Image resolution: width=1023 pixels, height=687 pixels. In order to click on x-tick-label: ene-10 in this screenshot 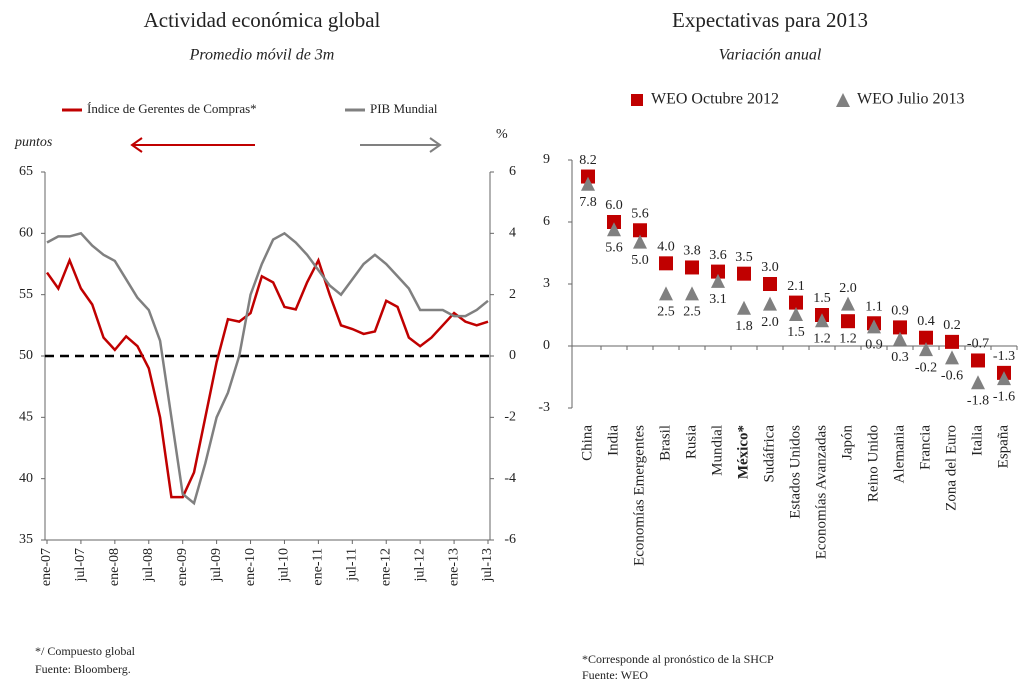, I will do `click(250, 567)`.